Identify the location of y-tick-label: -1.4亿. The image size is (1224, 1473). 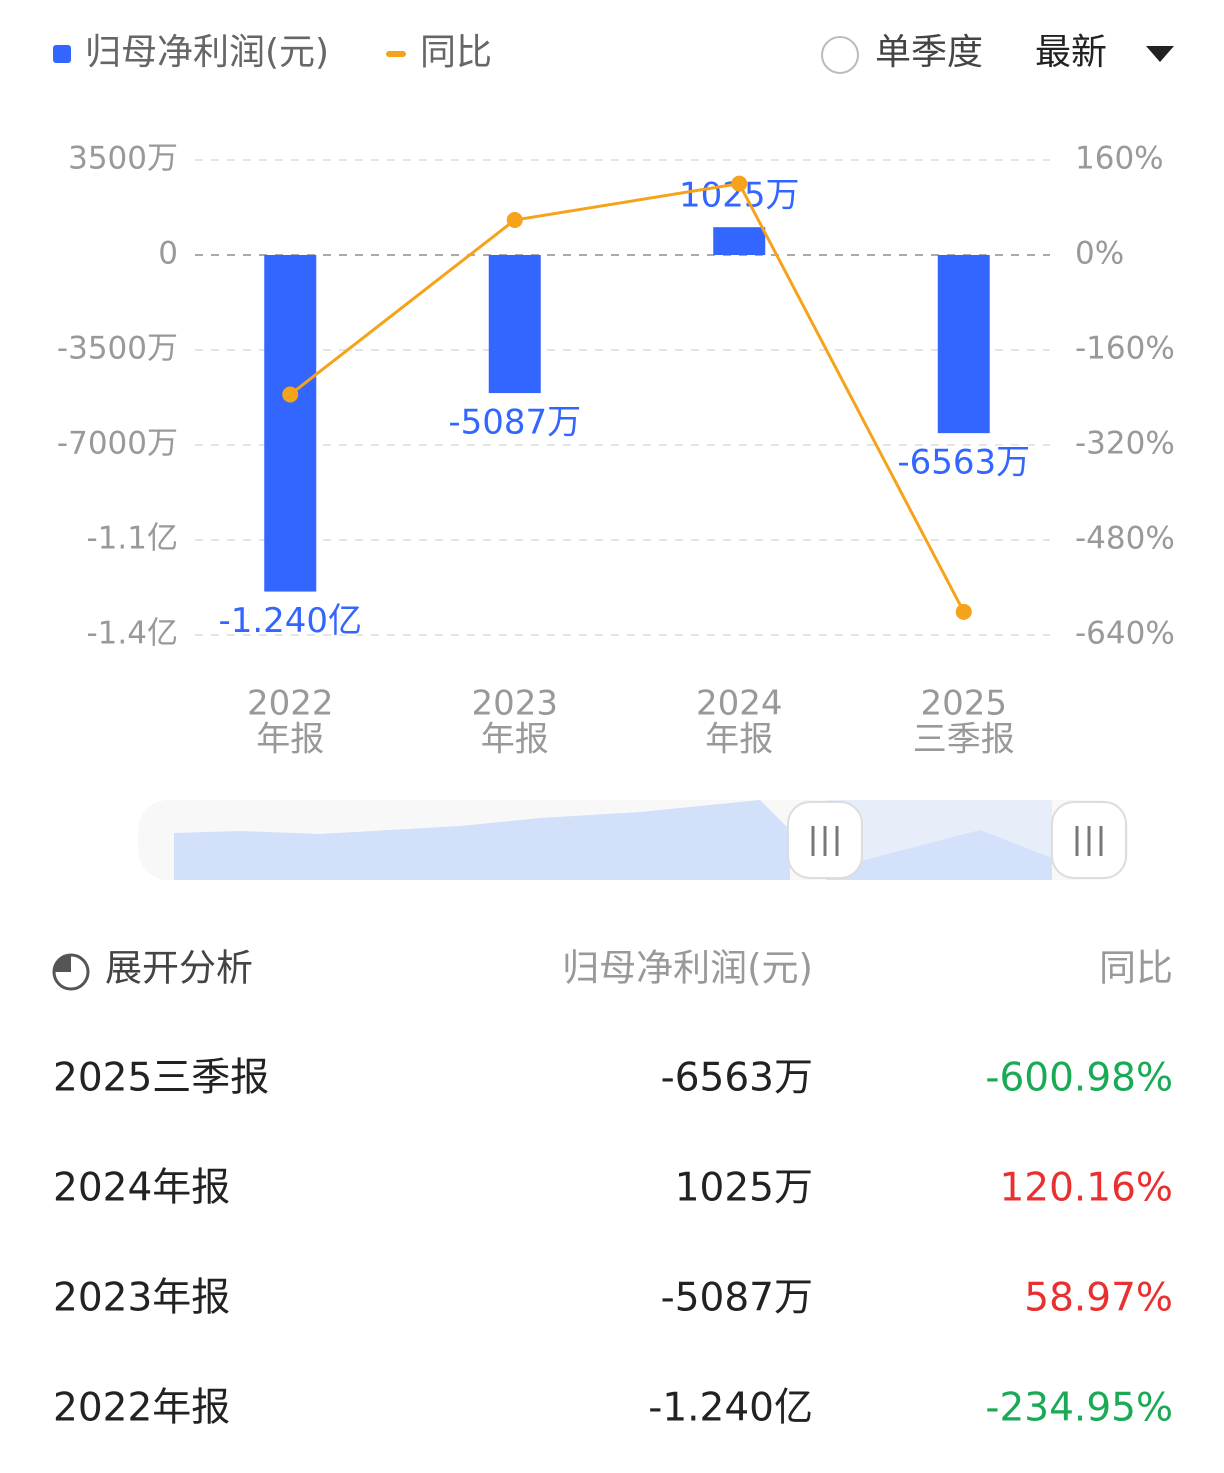
(133, 634).